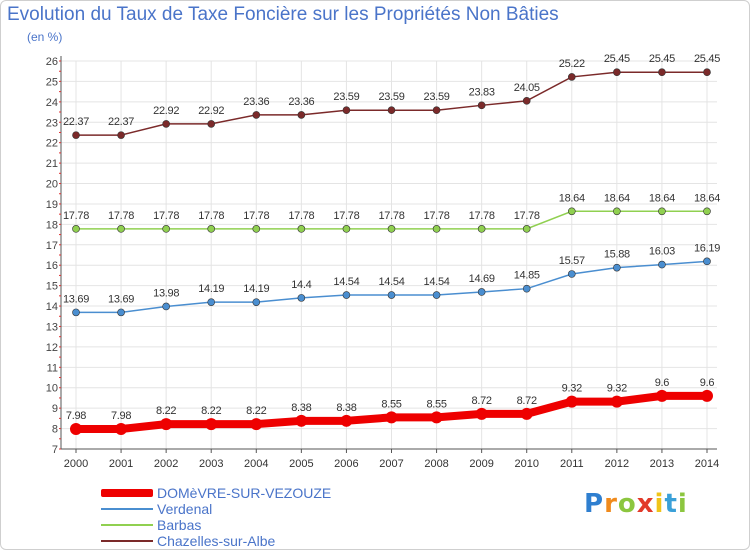 The height and width of the screenshot is (550, 750). I want to click on data-label: 14.54, so click(346, 282).